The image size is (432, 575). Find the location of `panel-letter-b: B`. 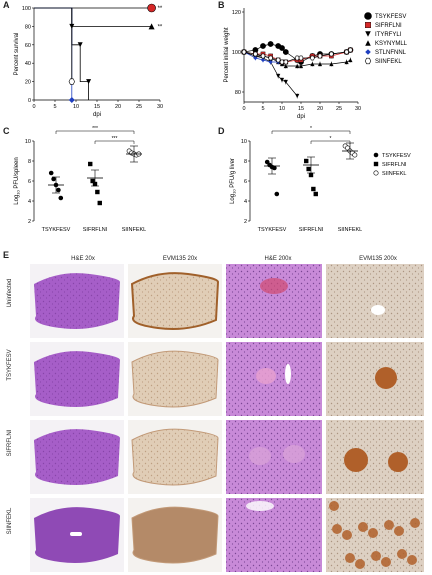

panel-letter-b: B is located at coordinates (221, 5).